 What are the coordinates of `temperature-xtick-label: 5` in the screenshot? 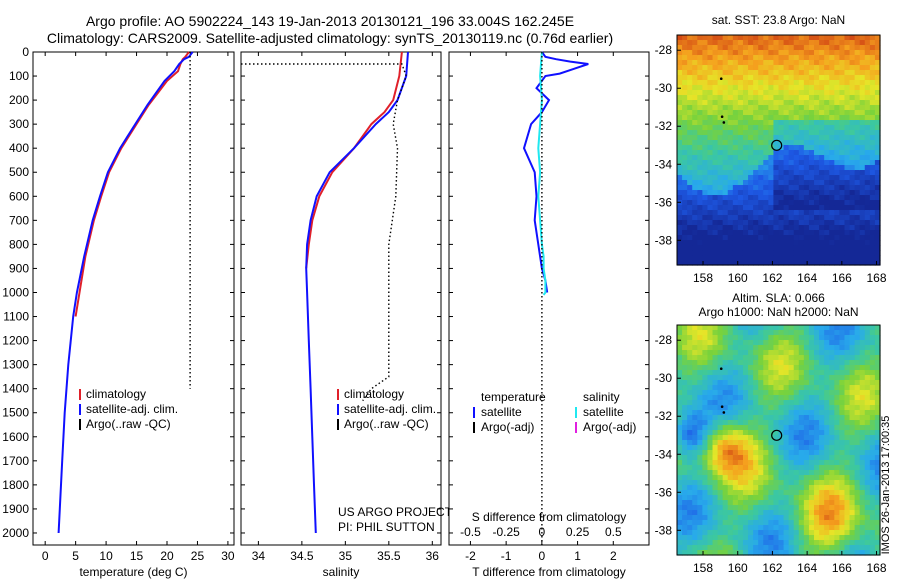 It's located at (75, 556).